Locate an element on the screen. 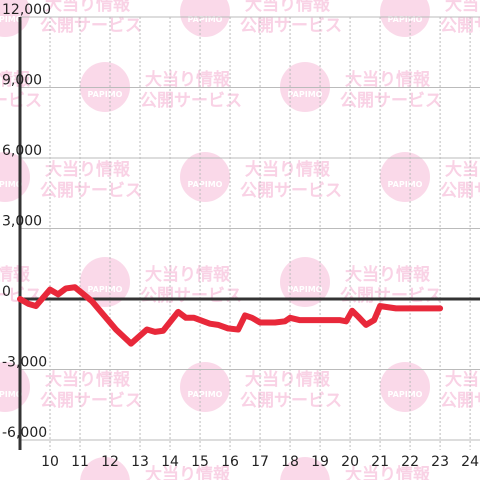 This screenshot has height=484, width=480. x-tick-label: 11 is located at coordinates (80, 462).